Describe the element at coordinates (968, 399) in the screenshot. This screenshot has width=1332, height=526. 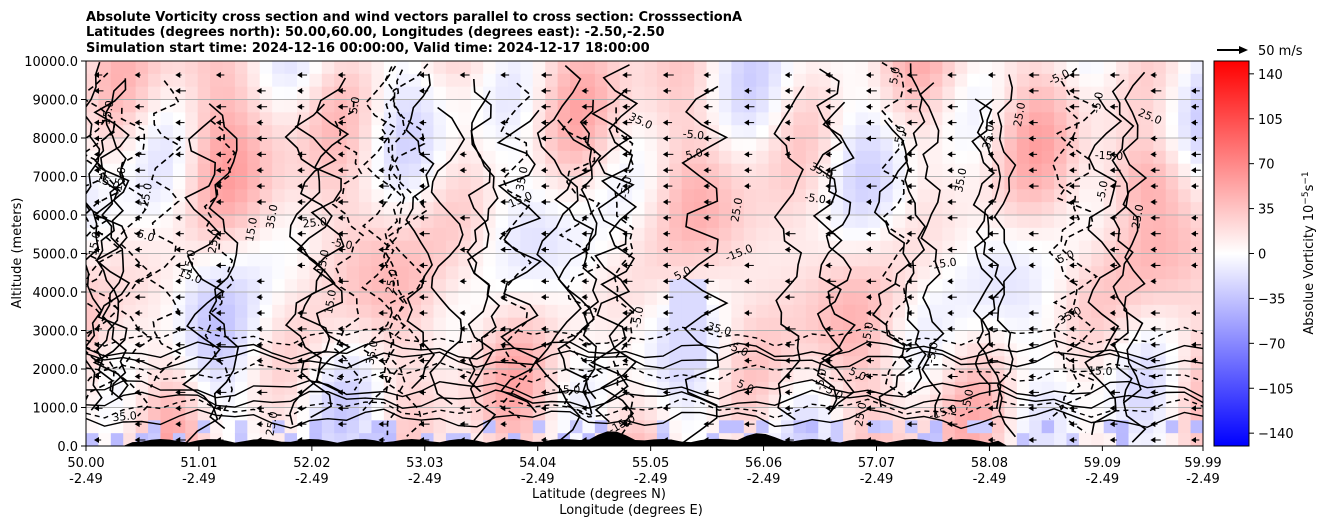
I see `contour-label: -5.0` at that location.